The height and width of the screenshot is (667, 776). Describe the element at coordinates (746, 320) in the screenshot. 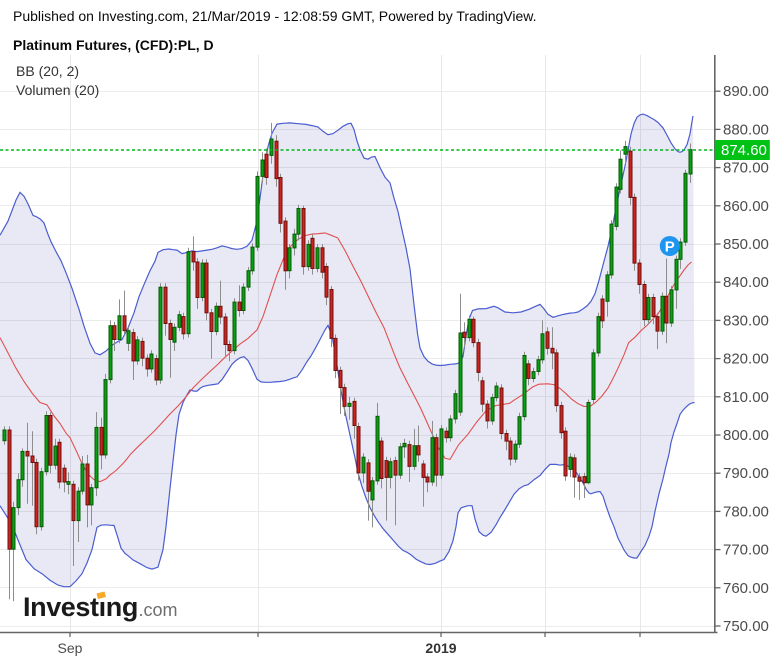

I see `svg-text: 830.00` at that location.